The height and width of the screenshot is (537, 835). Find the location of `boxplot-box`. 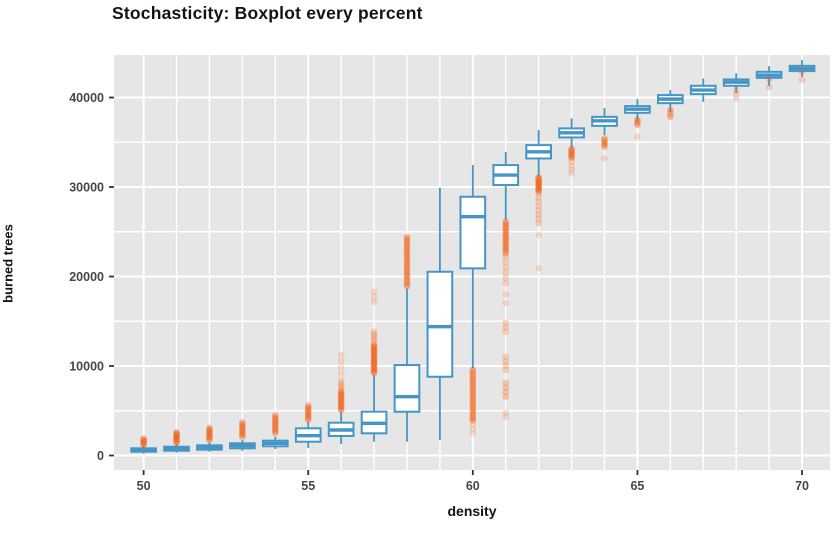

boxplot-box is located at coordinates (473, 232).